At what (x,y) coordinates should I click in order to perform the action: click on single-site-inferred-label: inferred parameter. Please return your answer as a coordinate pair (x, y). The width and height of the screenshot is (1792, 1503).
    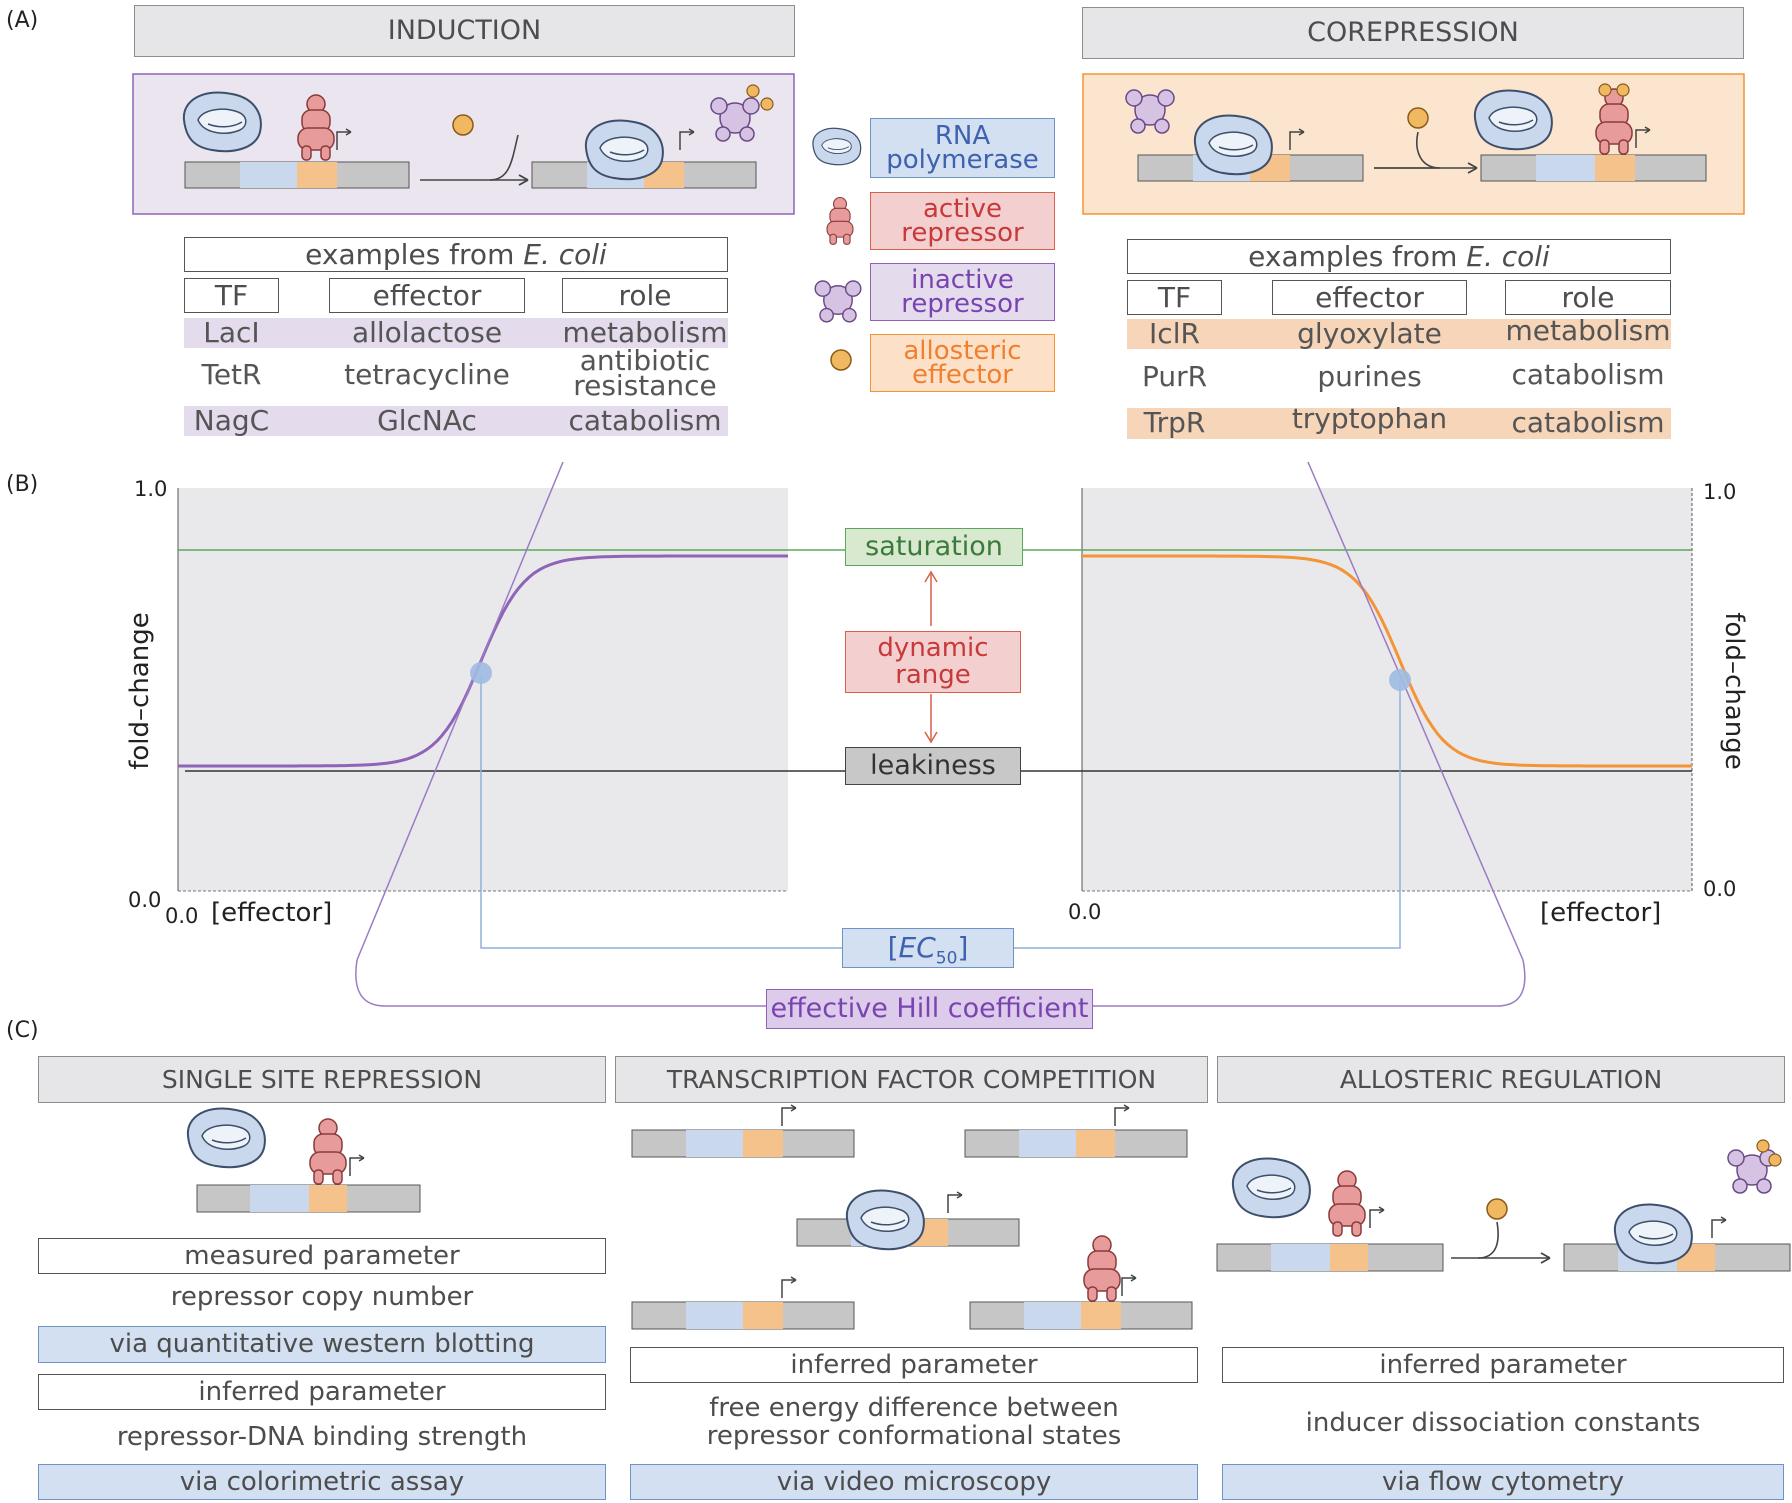
    Looking at the image, I should click on (322, 1392).